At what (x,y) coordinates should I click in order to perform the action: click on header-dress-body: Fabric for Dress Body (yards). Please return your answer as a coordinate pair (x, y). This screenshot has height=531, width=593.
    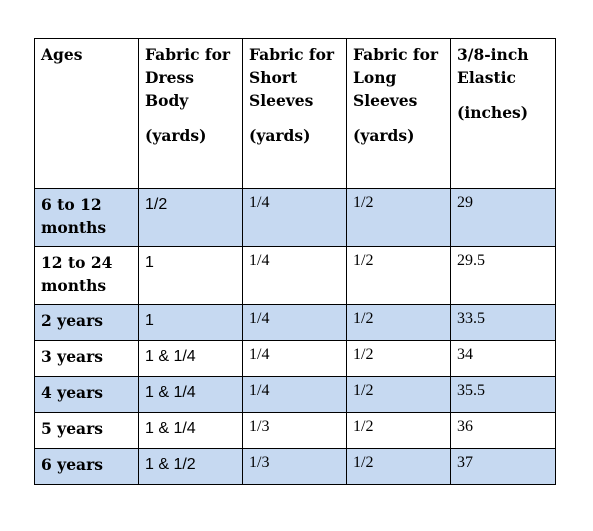
    Looking at the image, I should click on (190, 113).